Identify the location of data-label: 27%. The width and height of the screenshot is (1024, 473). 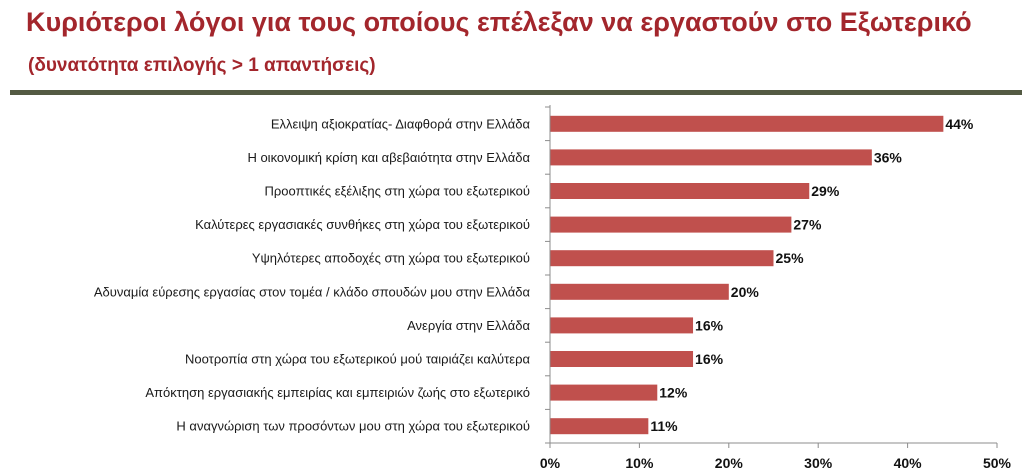
(807, 225).